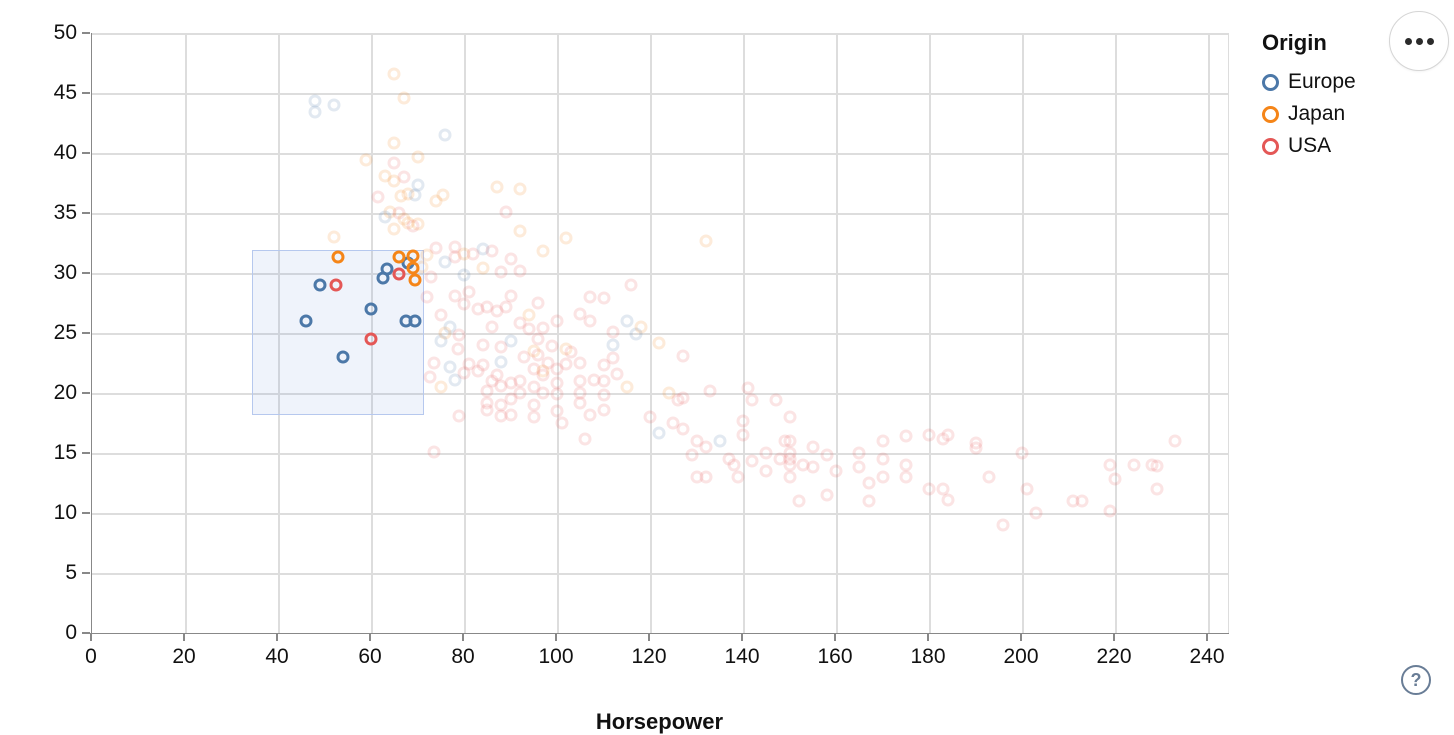 This screenshot has width=1454, height=735. I want to click on help-button: ?, so click(1416, 680).